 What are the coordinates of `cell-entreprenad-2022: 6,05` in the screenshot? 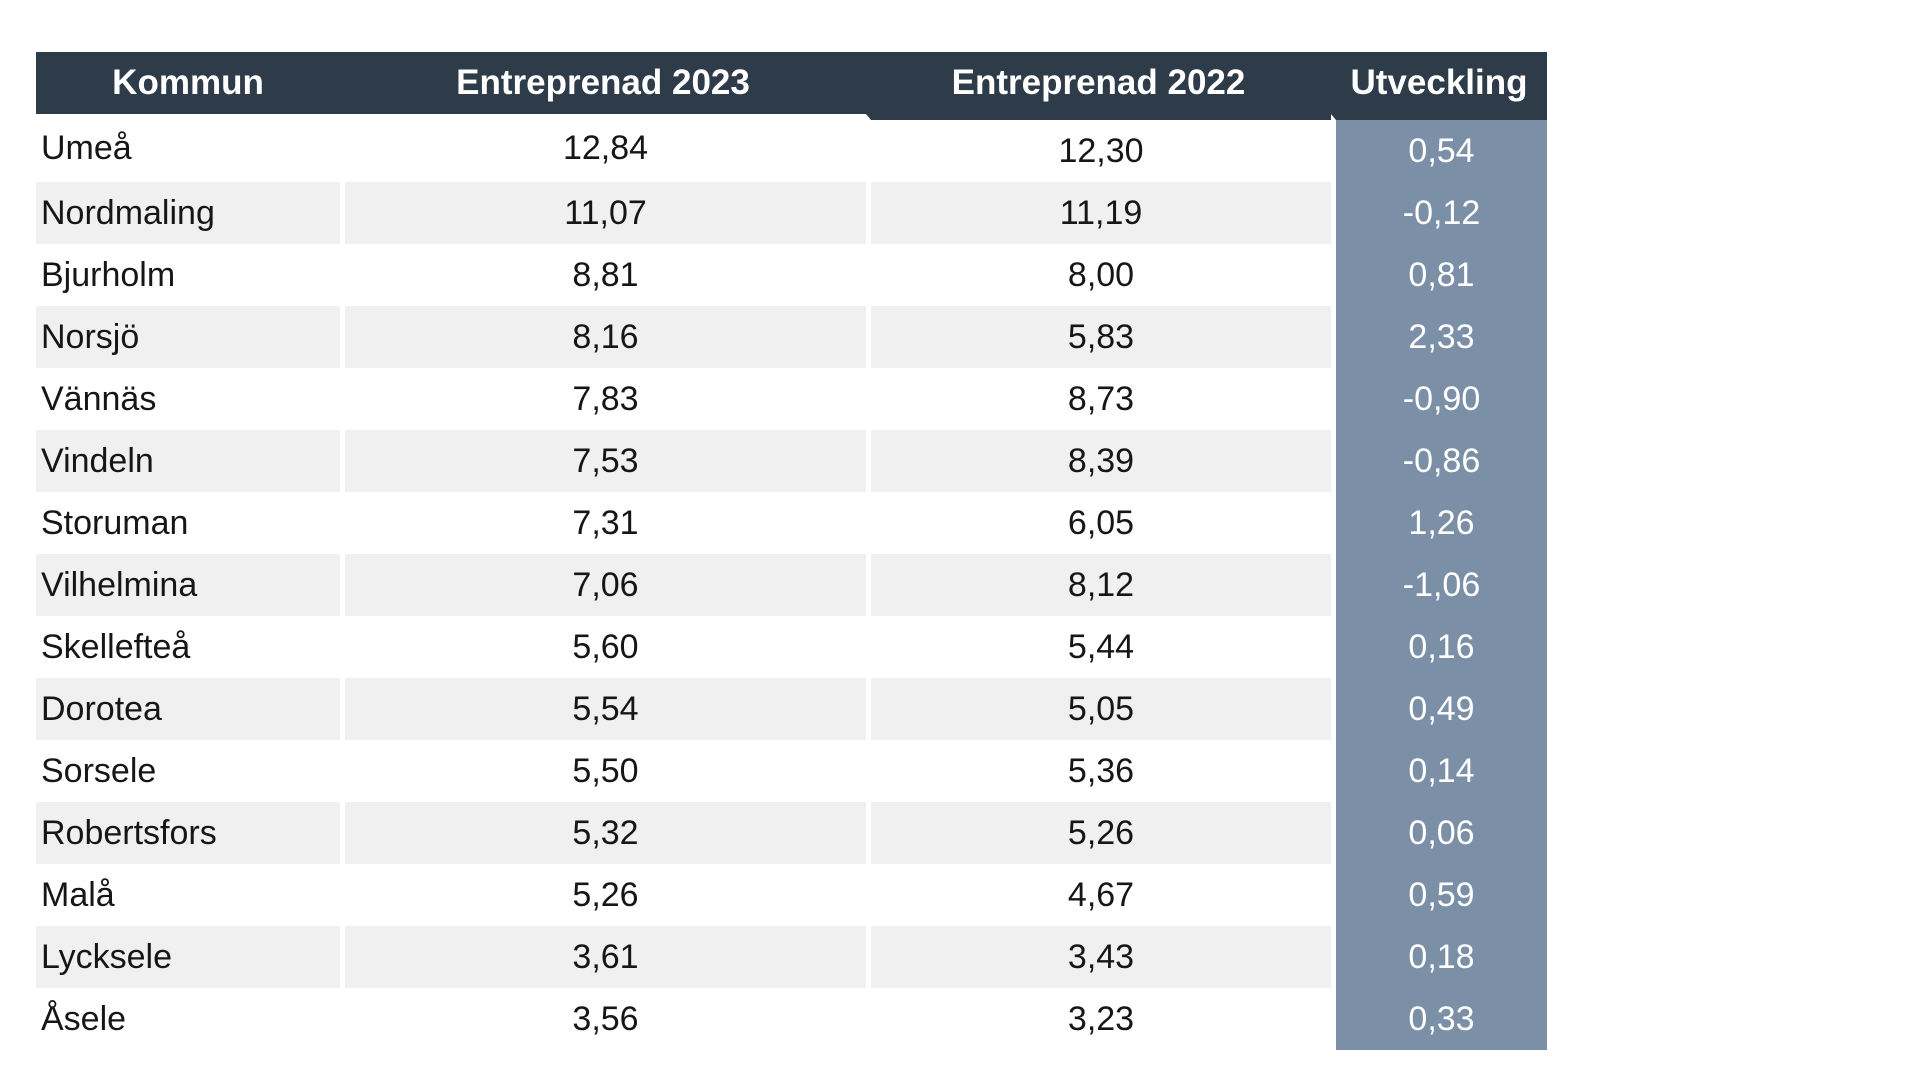 It's located at (1098, 523).